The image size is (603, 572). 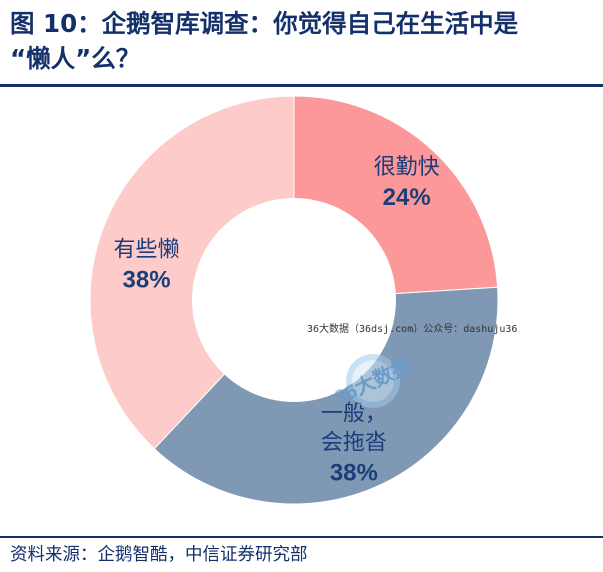 What do you see at coordinates (147, 249) in the screenshot?
I see `slice-a-bit-lazy-label: 有些懒` at bounding box center [147, 249].